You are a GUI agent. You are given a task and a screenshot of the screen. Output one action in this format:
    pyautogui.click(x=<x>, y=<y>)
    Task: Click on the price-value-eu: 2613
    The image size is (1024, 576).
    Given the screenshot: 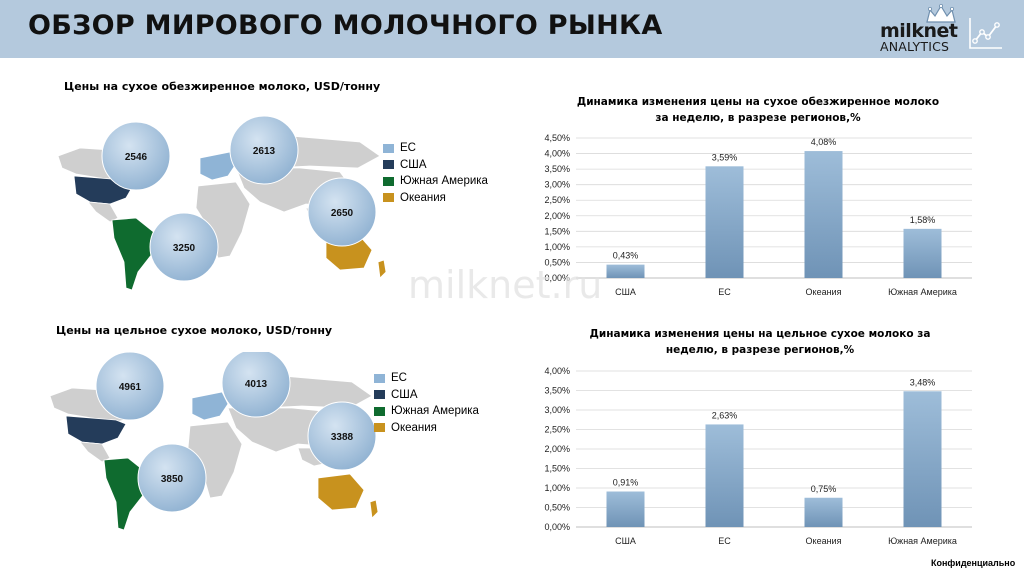 What is the action you would take?
    pyautogui.click(x=264, y=151)
    